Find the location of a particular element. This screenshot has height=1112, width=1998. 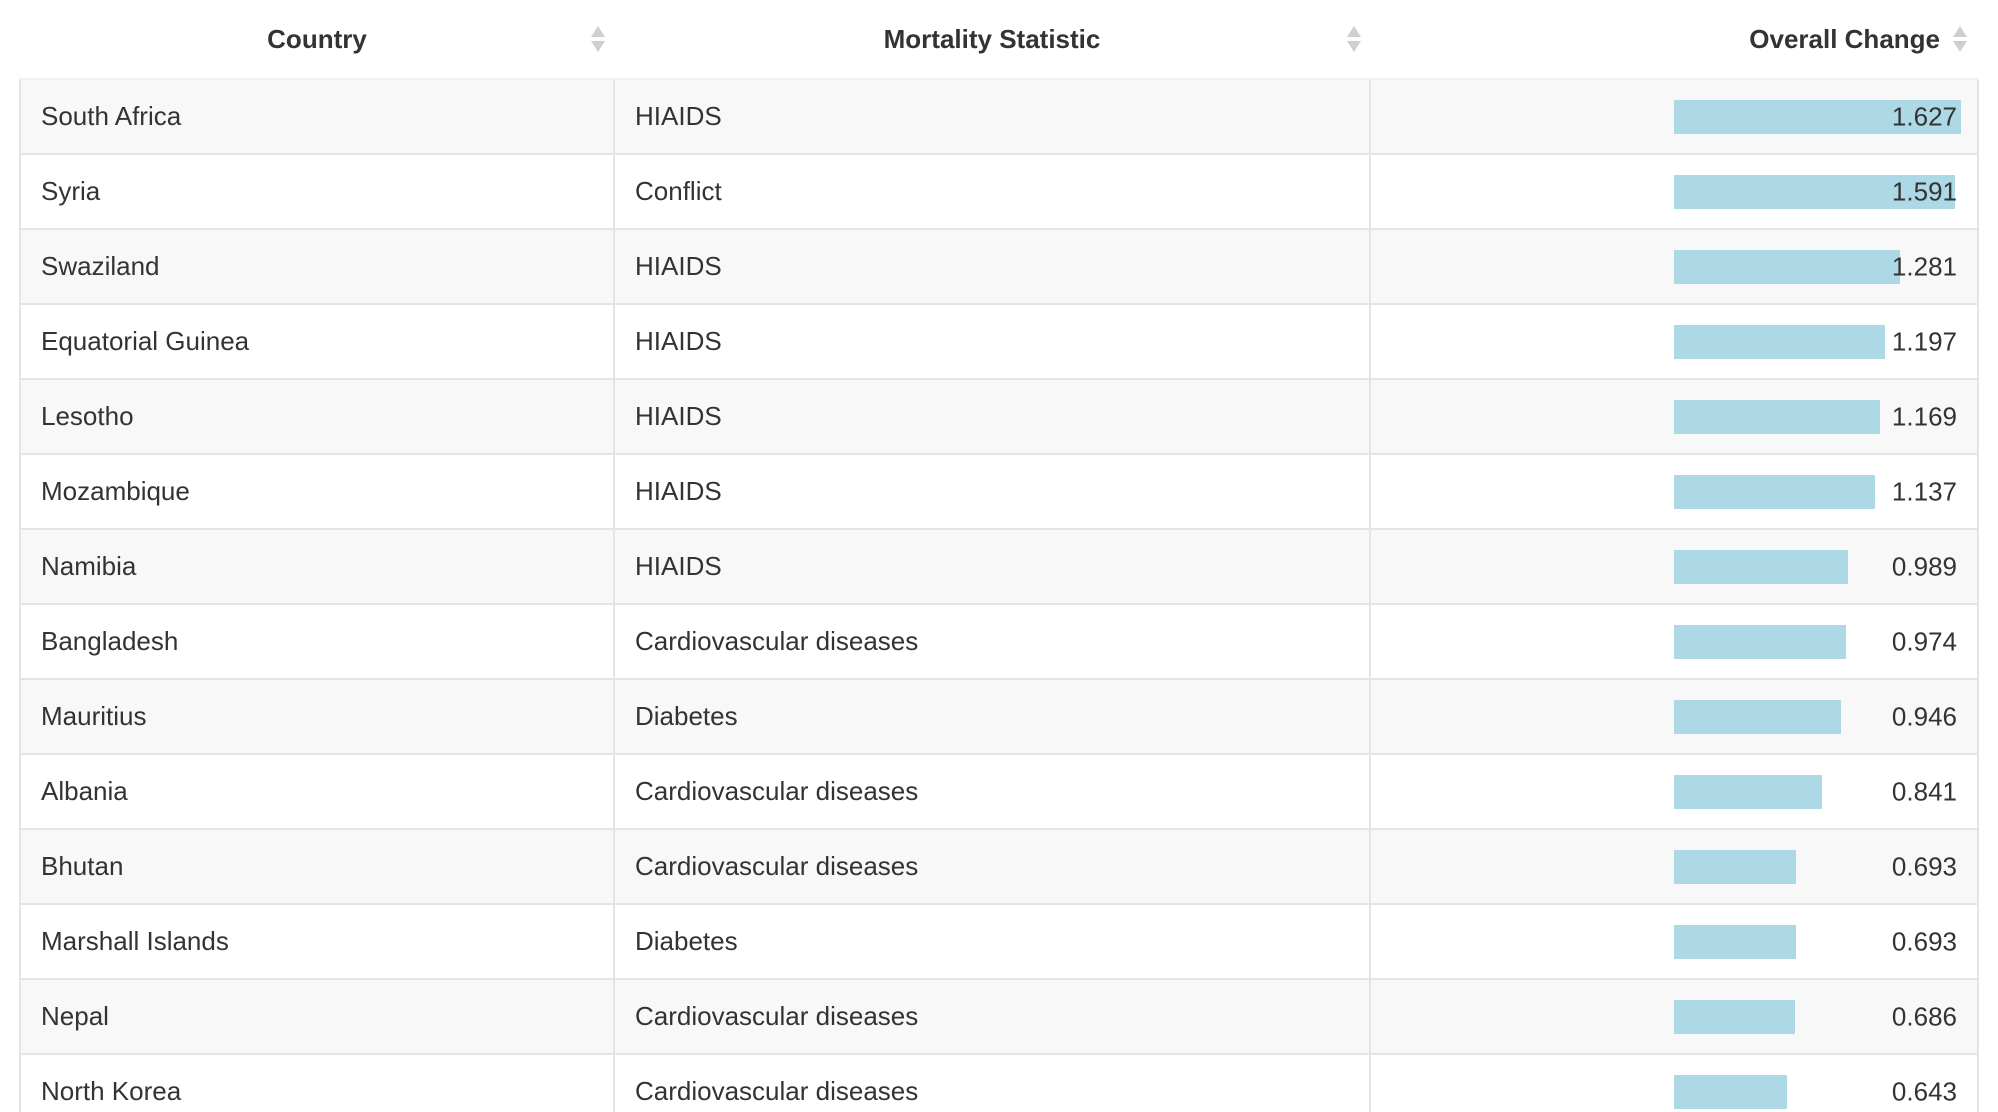

column-header-overall-change: Overall Change is located at coordinates (1674, 40).